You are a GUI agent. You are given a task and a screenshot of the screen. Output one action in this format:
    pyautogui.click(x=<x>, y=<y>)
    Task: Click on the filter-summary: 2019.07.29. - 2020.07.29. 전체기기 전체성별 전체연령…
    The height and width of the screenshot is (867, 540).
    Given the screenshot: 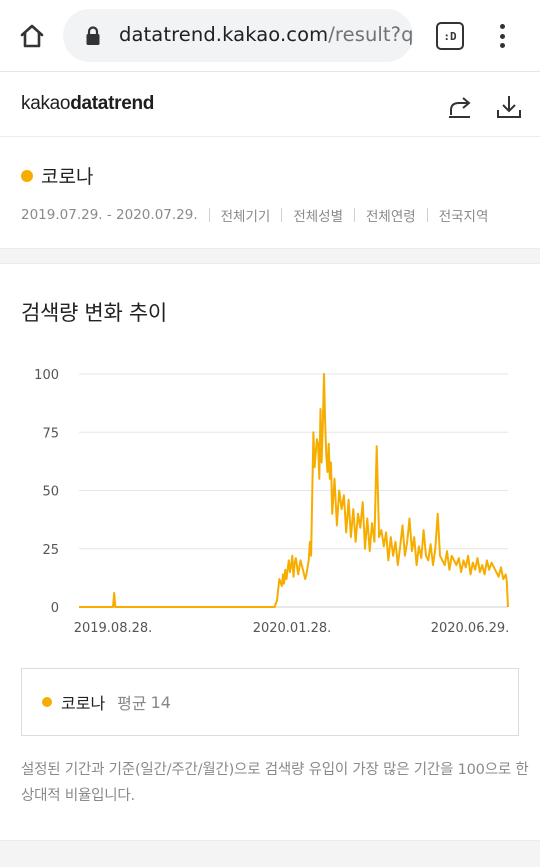 What is the action you would take?
    pyautogui.click(x=254, y=215)
    